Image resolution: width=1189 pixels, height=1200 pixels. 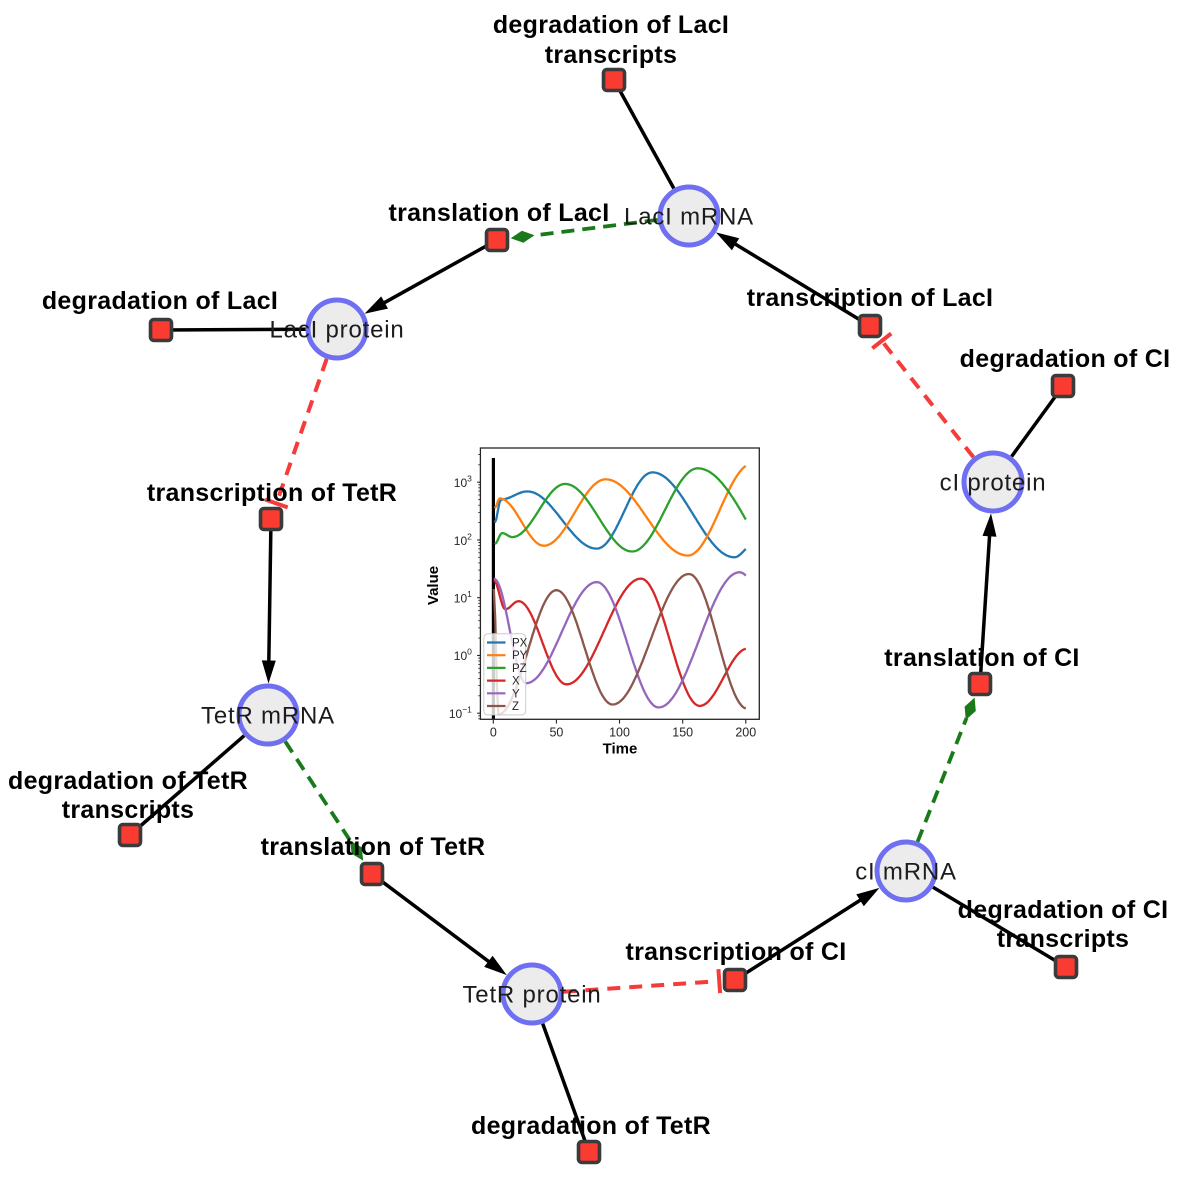 I want to click on svg-text: Y, so click(x=516, y=694).